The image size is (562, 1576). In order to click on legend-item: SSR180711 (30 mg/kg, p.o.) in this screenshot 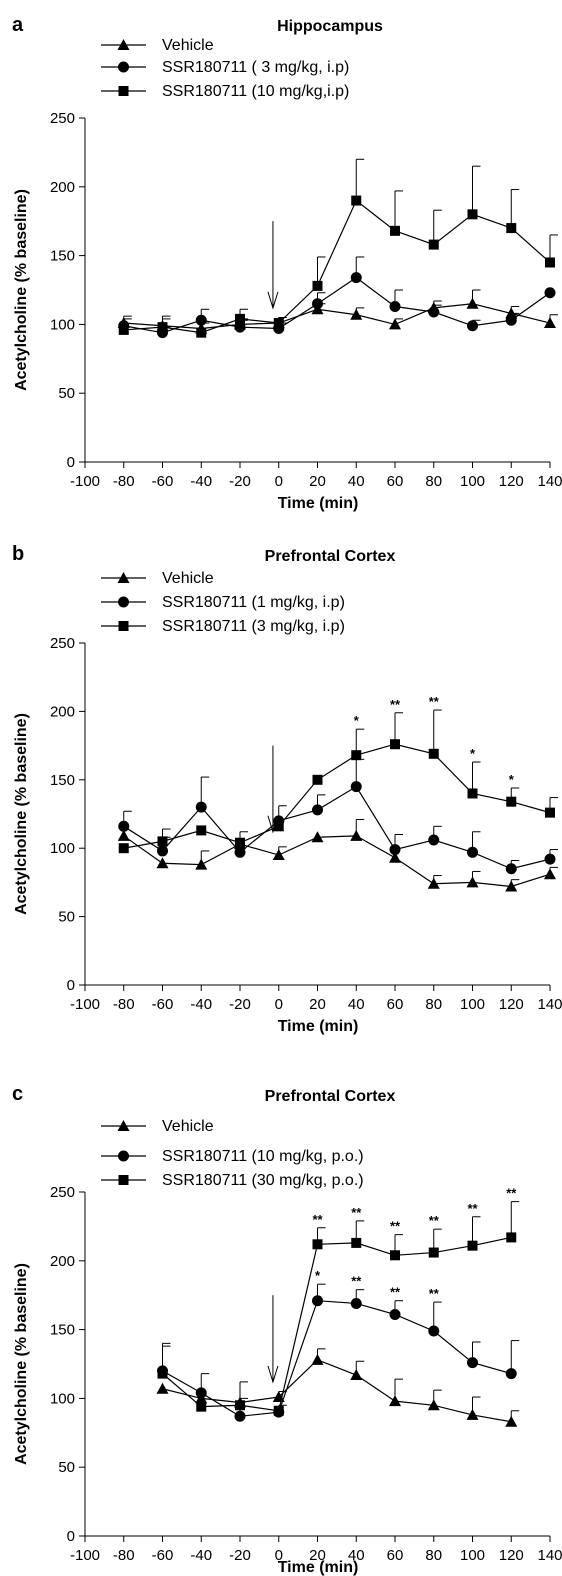, I will do `click(232, 1180)`.